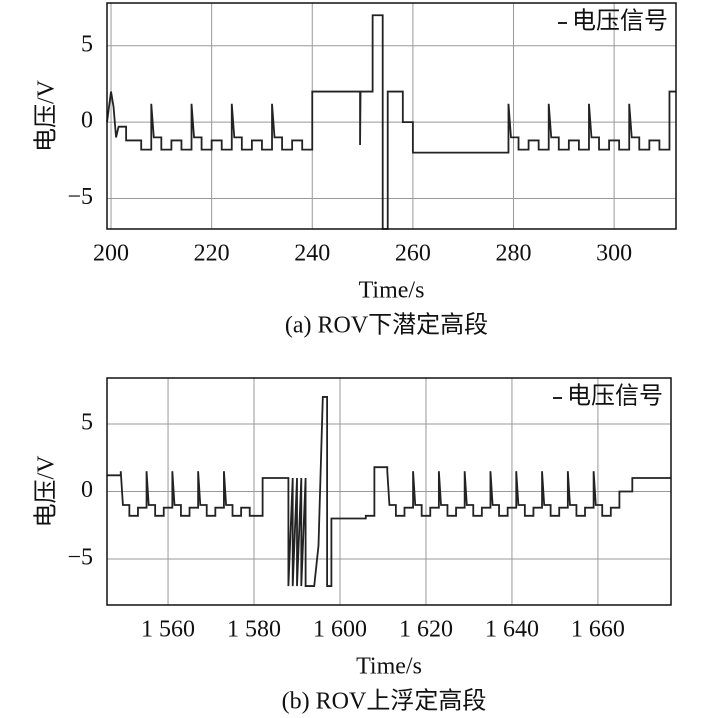 This screenshot has height=718, width=709. I want to click on x-tick-label: 1 560, so click(168, 630).